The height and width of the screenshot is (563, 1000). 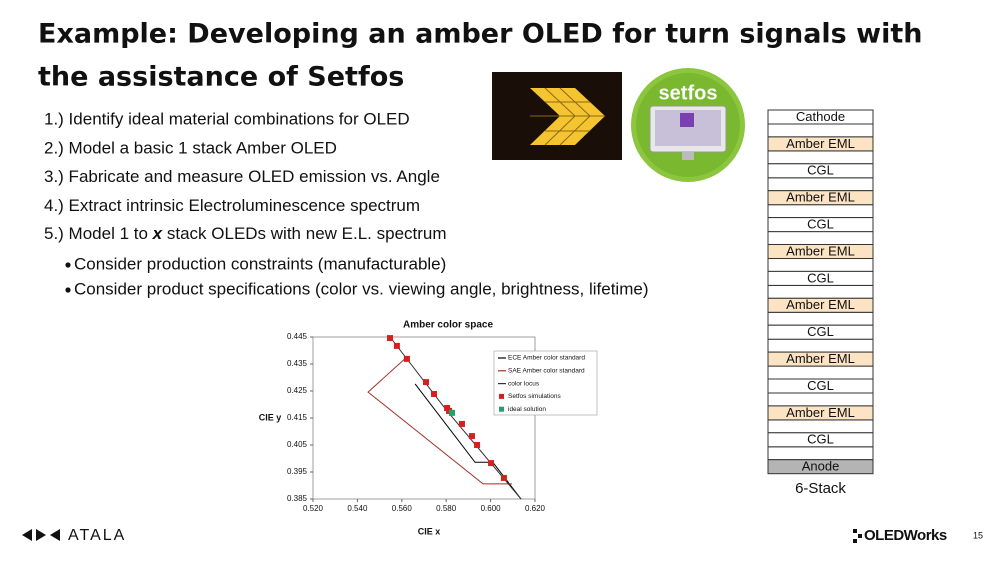 I want to click on x-tick-label: 0.620, so click(x=535, y=508).